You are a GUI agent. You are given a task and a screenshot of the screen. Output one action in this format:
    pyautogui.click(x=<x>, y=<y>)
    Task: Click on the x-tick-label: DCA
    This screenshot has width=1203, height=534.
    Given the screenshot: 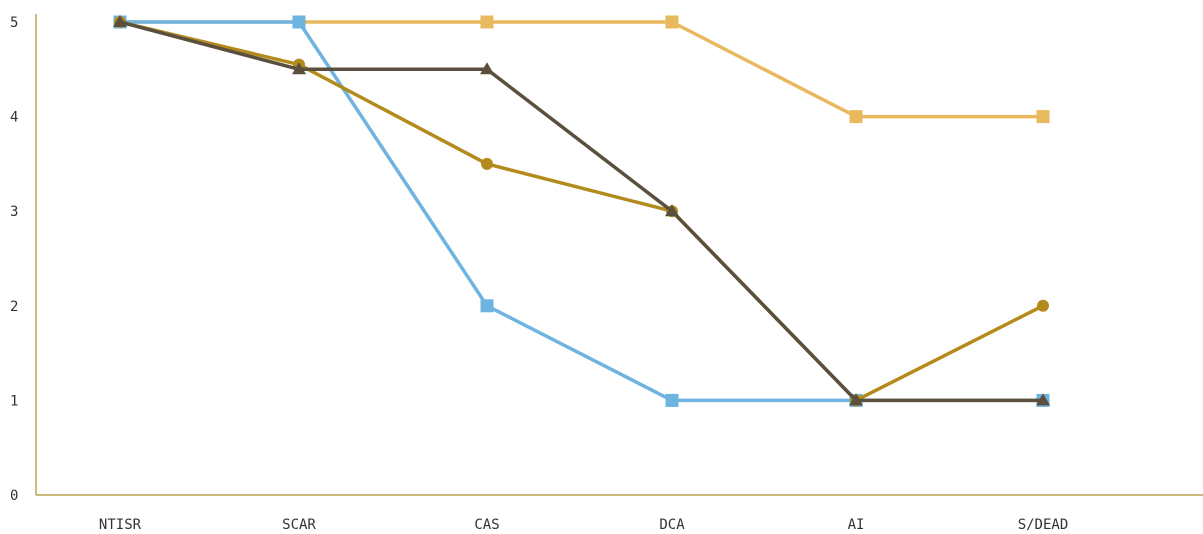 What is the action you would take?
    pyautogui.click(x=672, y=525)
    